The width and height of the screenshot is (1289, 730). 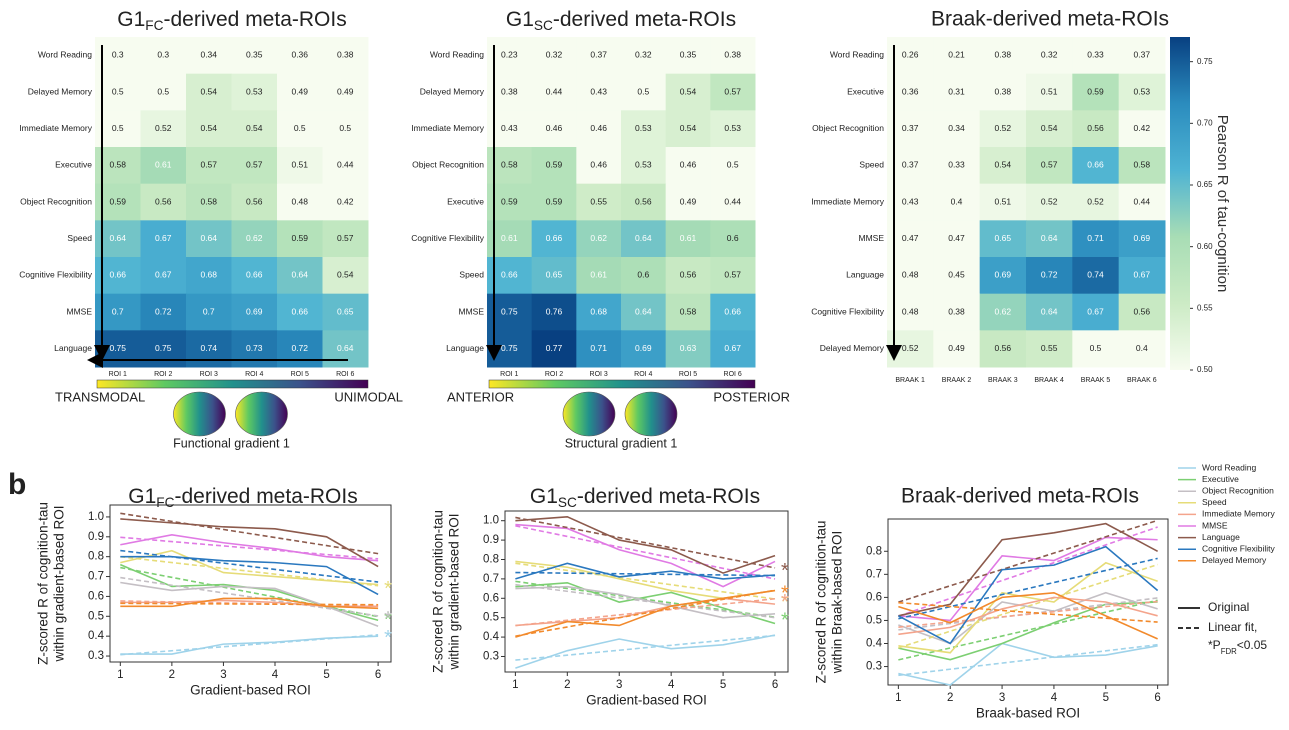 I want to click on x-axis-title: Braak-based ROI, so click(x=1028, y=713).